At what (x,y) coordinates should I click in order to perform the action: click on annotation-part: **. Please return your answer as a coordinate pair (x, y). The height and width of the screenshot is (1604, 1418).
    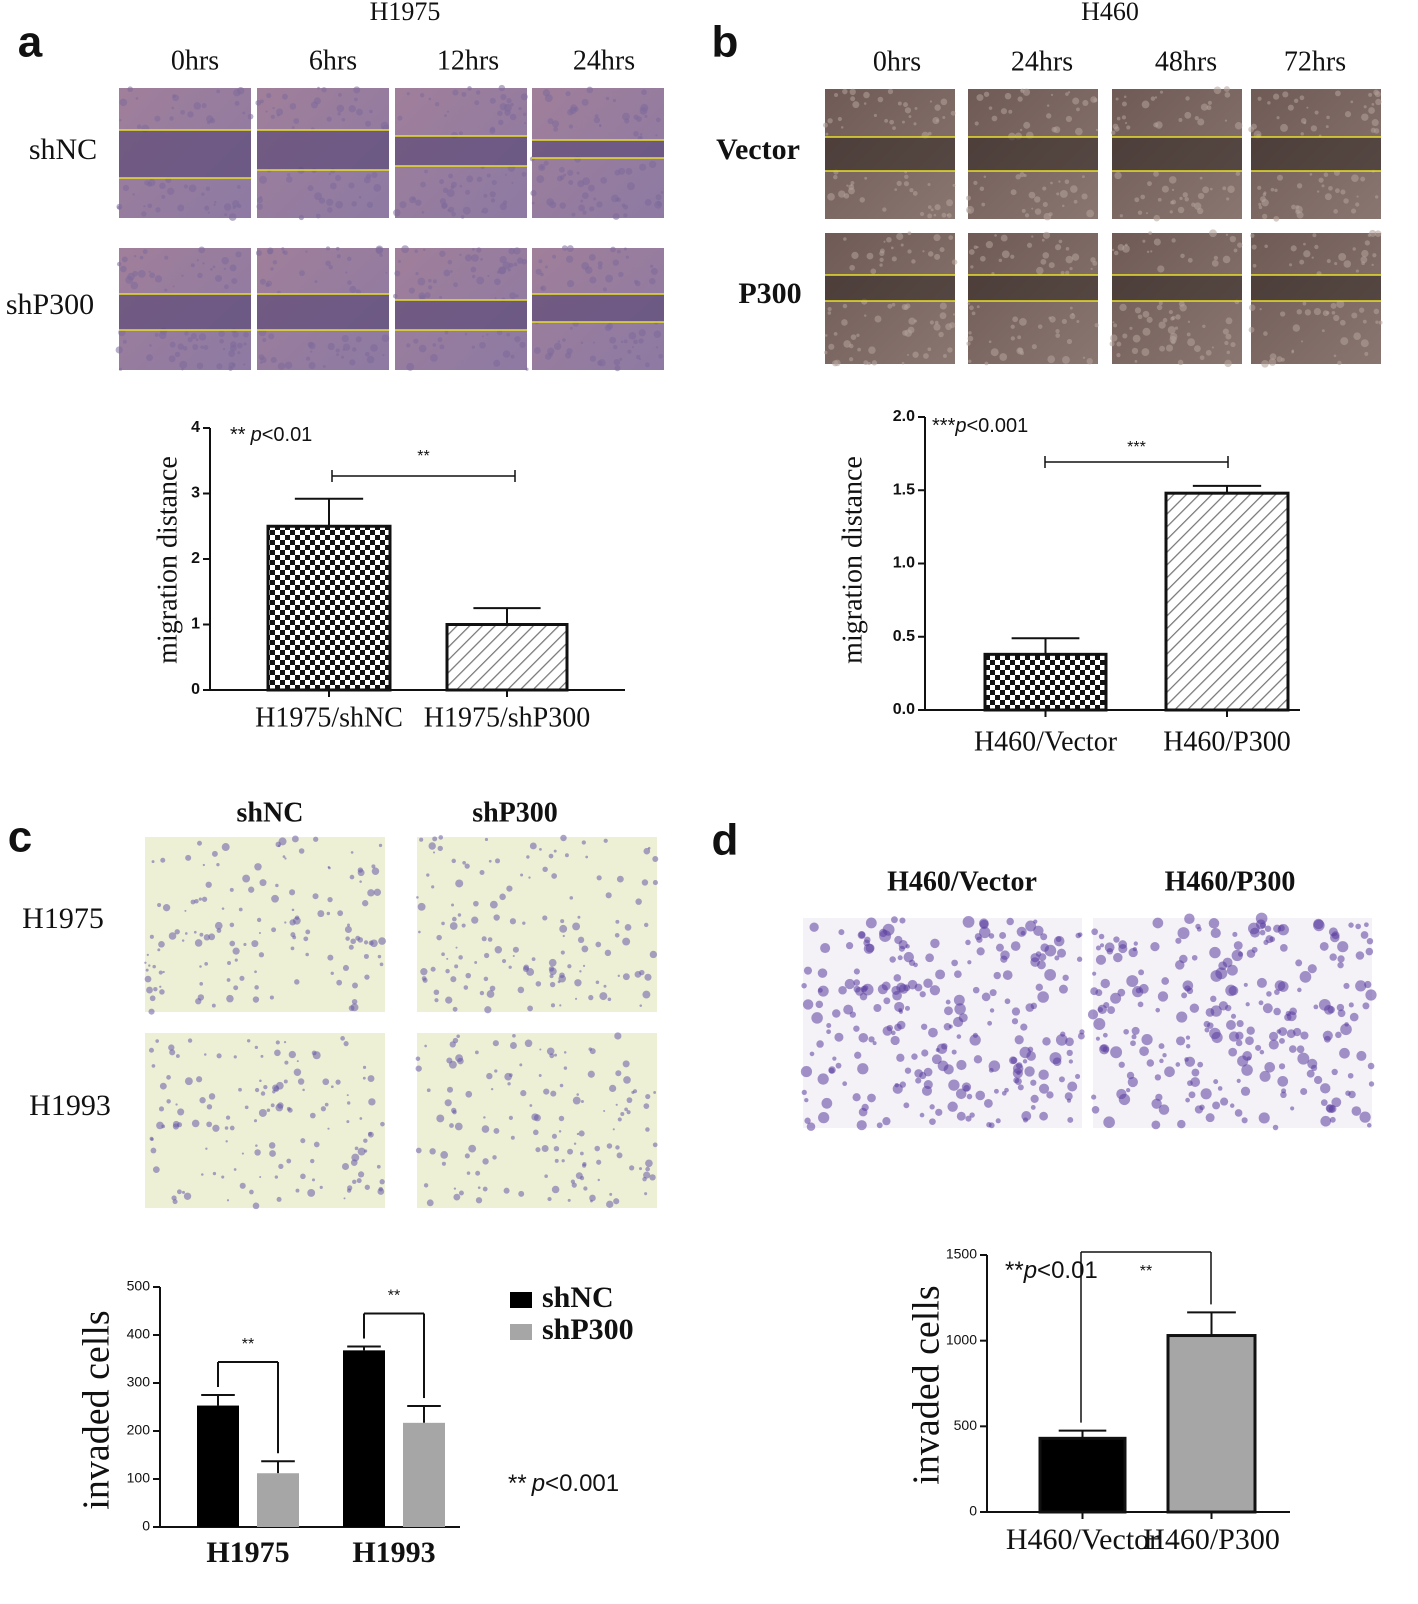
    Looking at the image, I should click on (238, 435).